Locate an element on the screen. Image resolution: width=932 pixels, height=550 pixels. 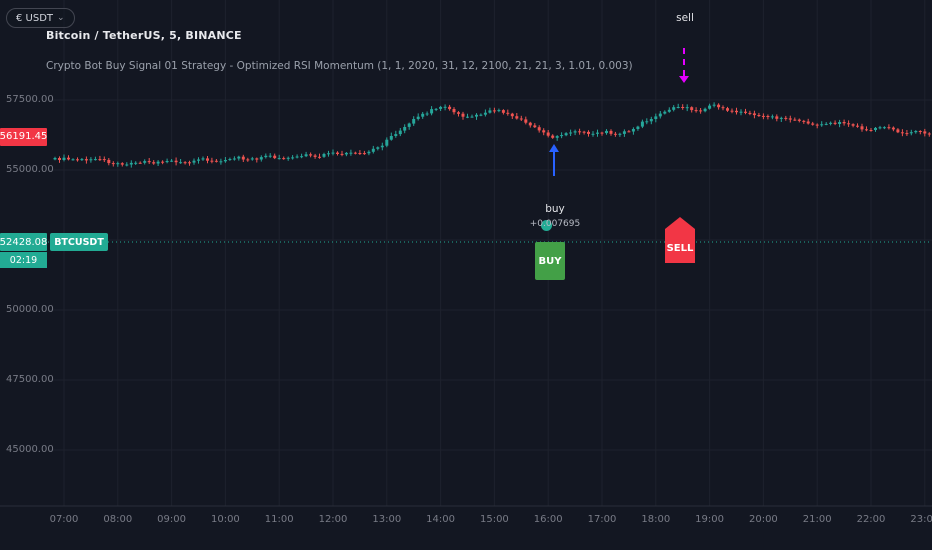
buy-qty-marker: +0.007695 is located at coordinates (555, 226).